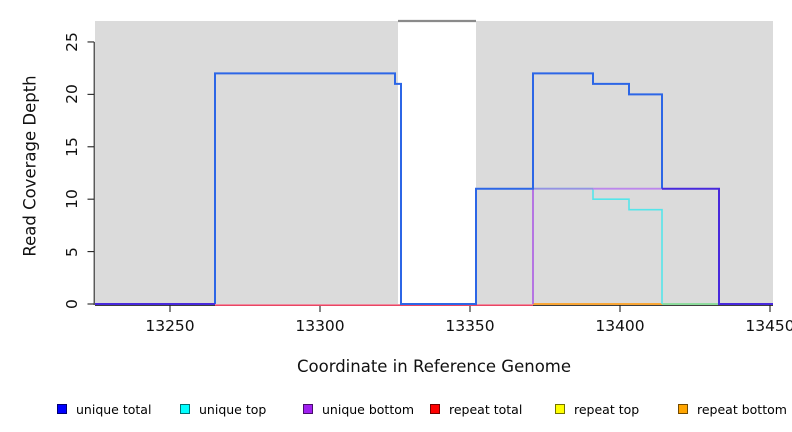 The width and height of the screenshot is (792, 432). What do you see at coordinates (170, 326) in the screenshot?
I see `x-tick-label: 13250` at bounding box center [170, 326].